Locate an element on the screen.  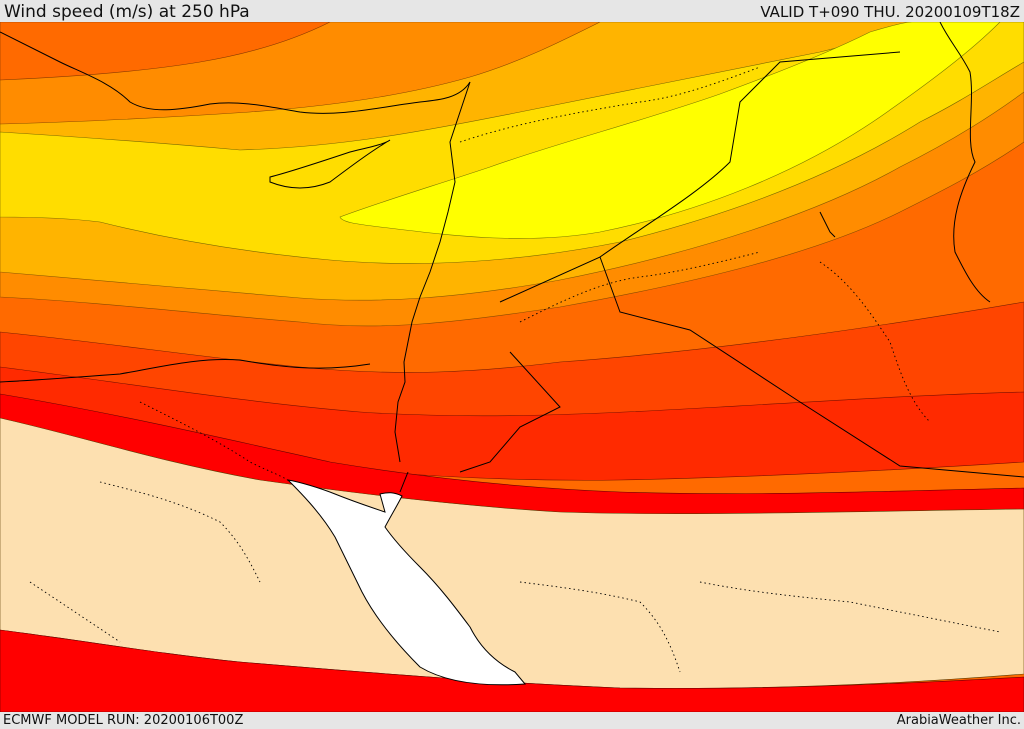
wind-band-darkorange-northwest is located at coordinates (165, 51).